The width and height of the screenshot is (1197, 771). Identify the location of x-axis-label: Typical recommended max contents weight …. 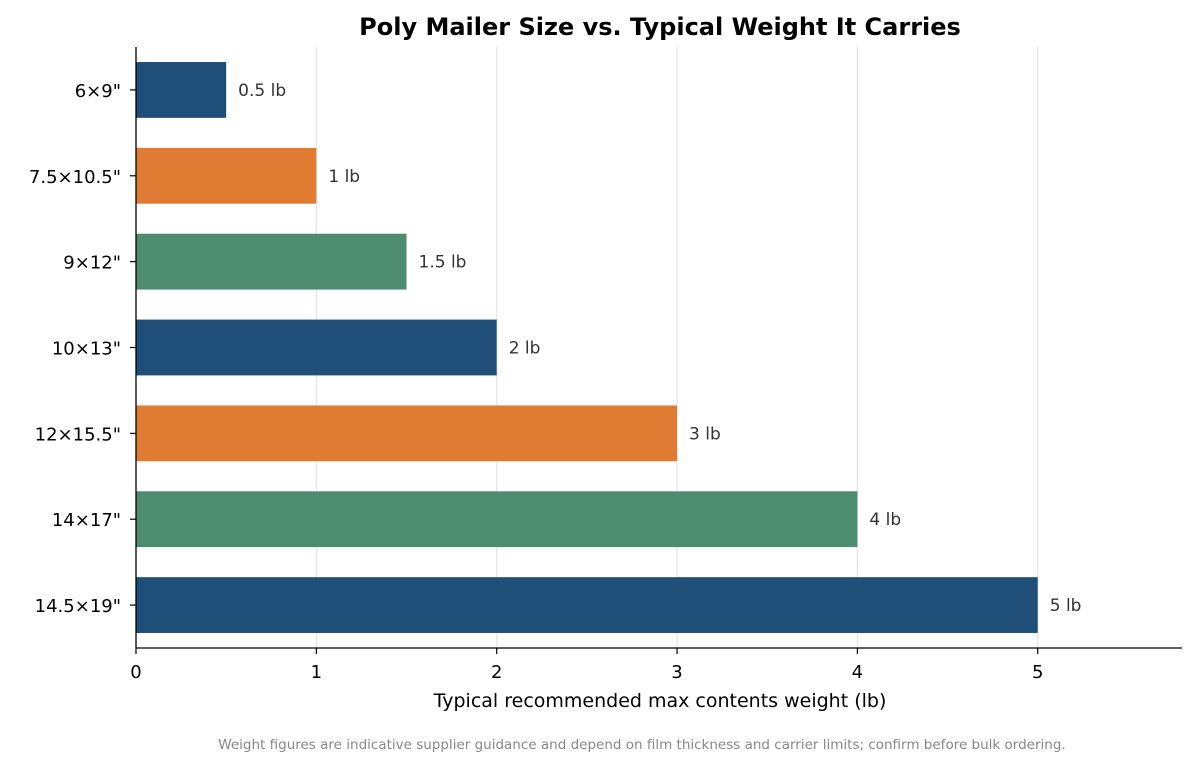
(660, 701).